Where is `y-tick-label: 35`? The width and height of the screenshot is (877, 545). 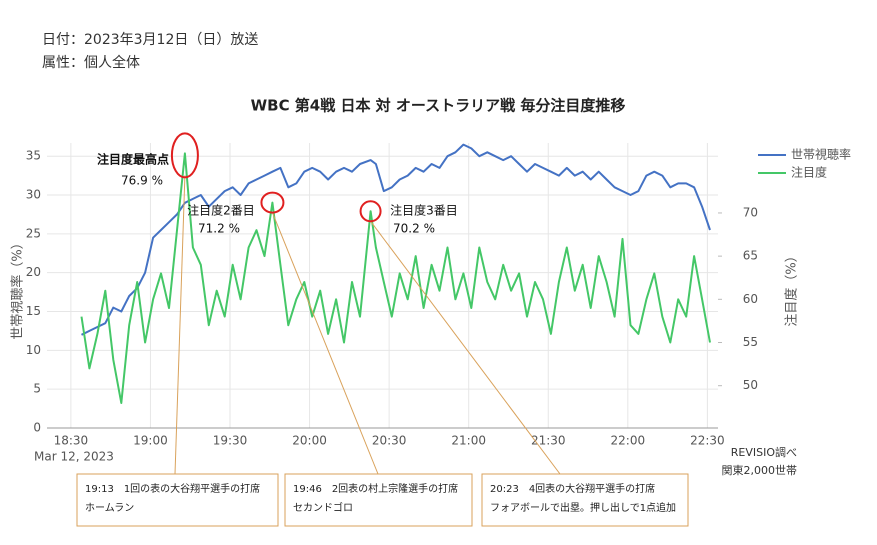 y-tick-label: 35 is located at coordinates (33, 156).